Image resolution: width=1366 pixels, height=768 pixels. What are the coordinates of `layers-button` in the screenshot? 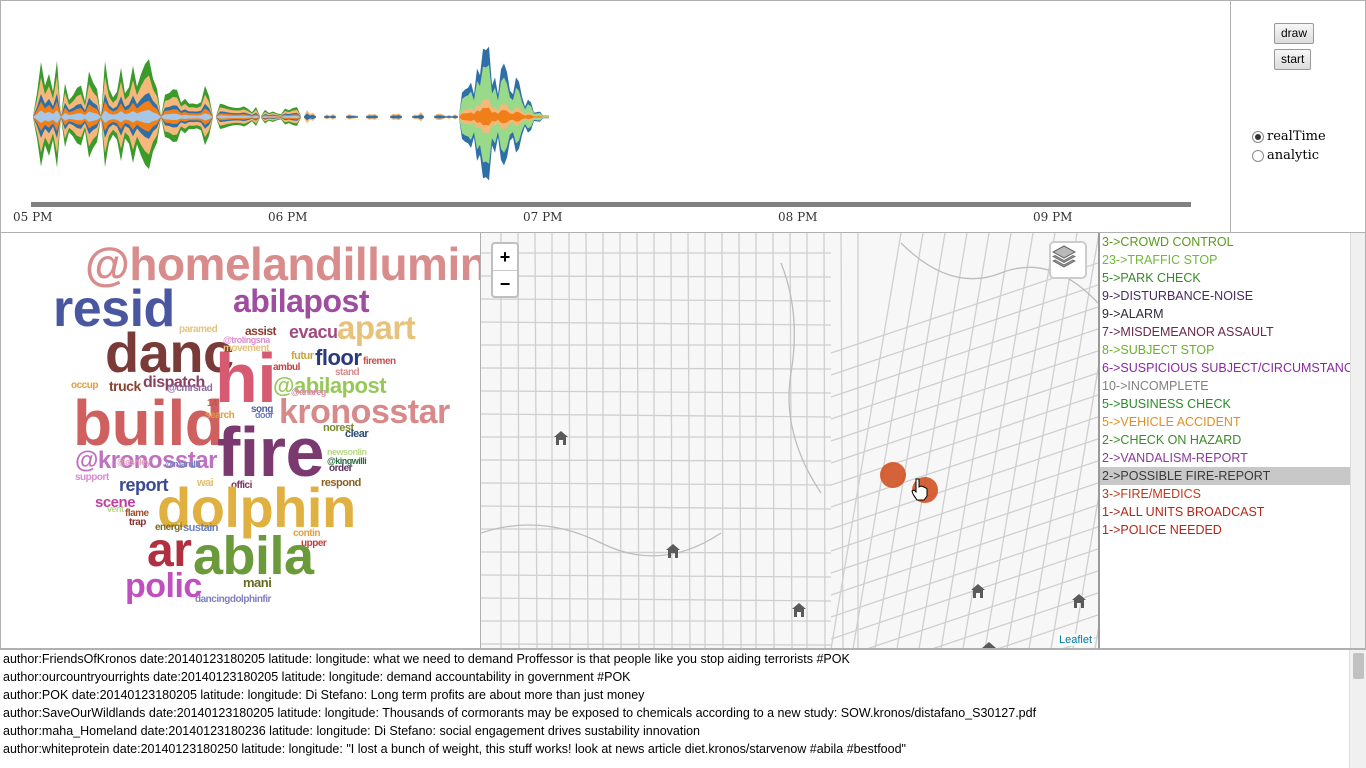 It's located at (1068, 260).